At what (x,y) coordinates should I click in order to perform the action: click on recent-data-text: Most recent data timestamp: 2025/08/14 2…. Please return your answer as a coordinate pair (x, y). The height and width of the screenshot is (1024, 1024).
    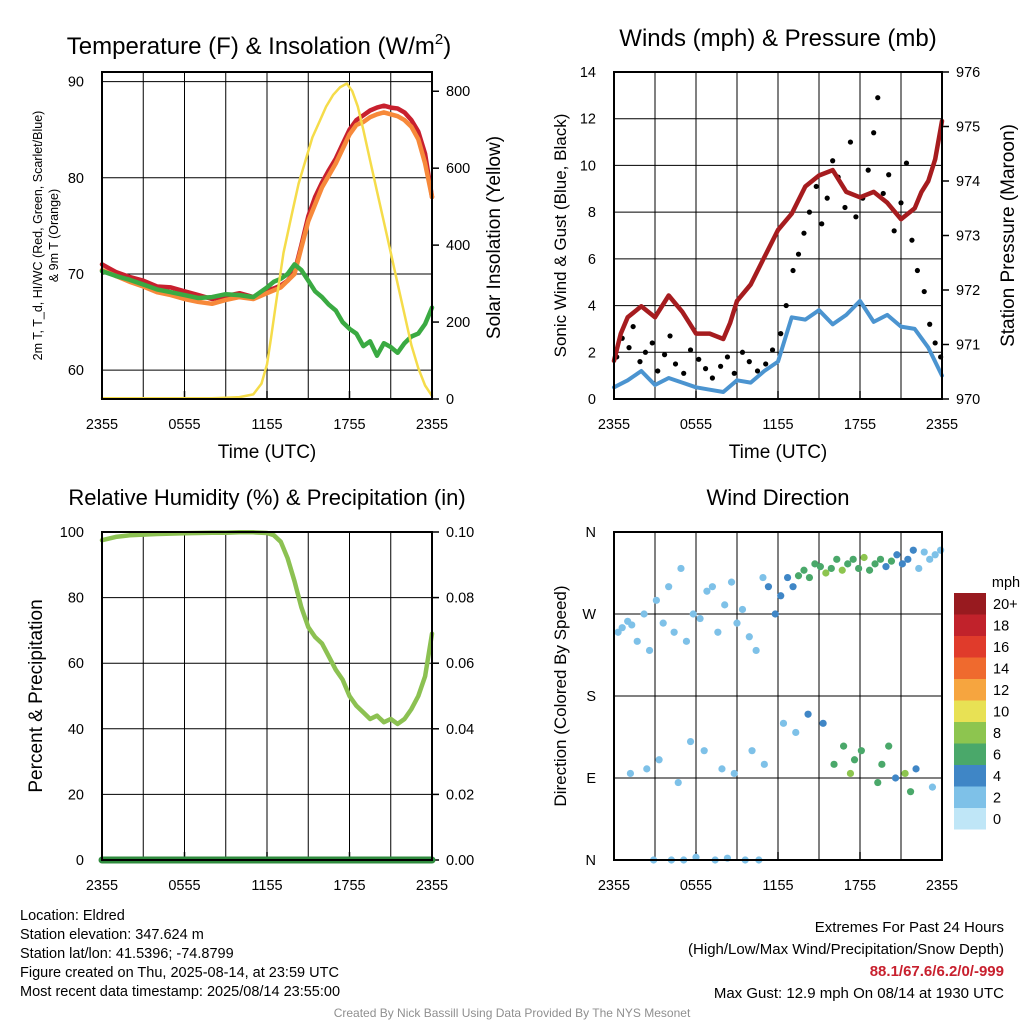
    Looking at the image, I should click on (180, 992).